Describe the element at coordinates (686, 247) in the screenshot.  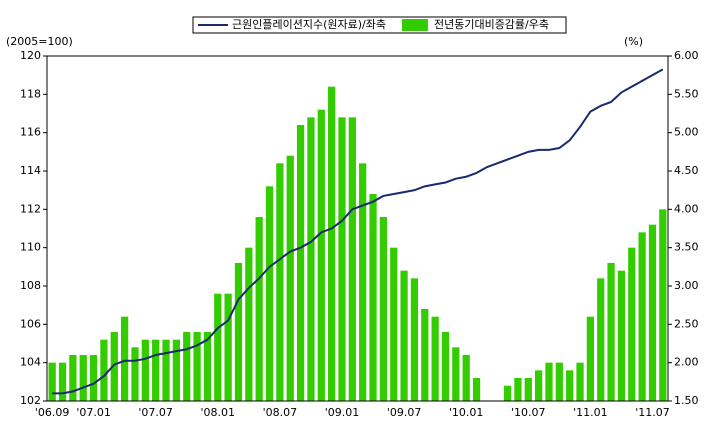
I see `y2-tick-label: 3.50` at that location.